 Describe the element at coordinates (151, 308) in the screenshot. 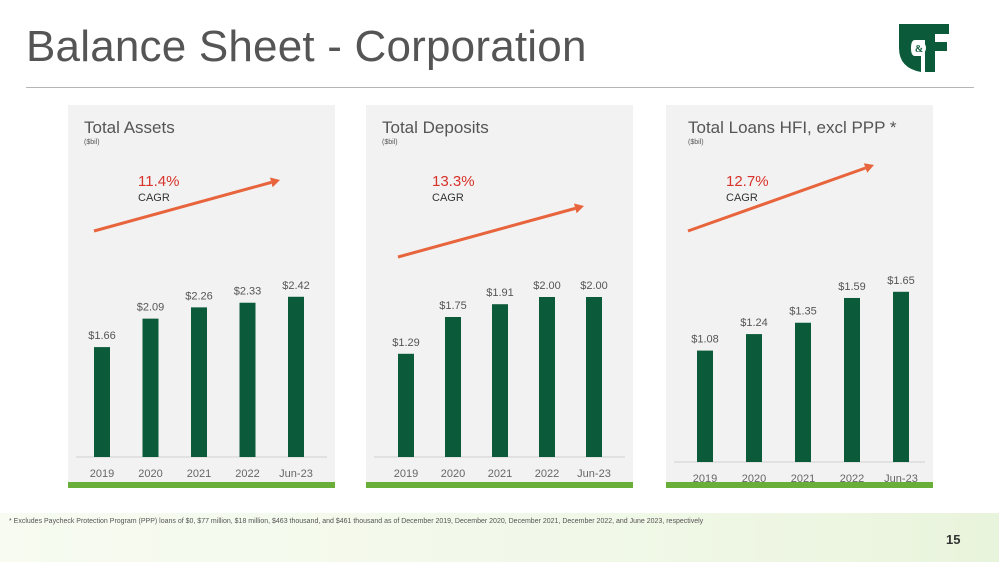

I see `data-label: $2.09` at that location.